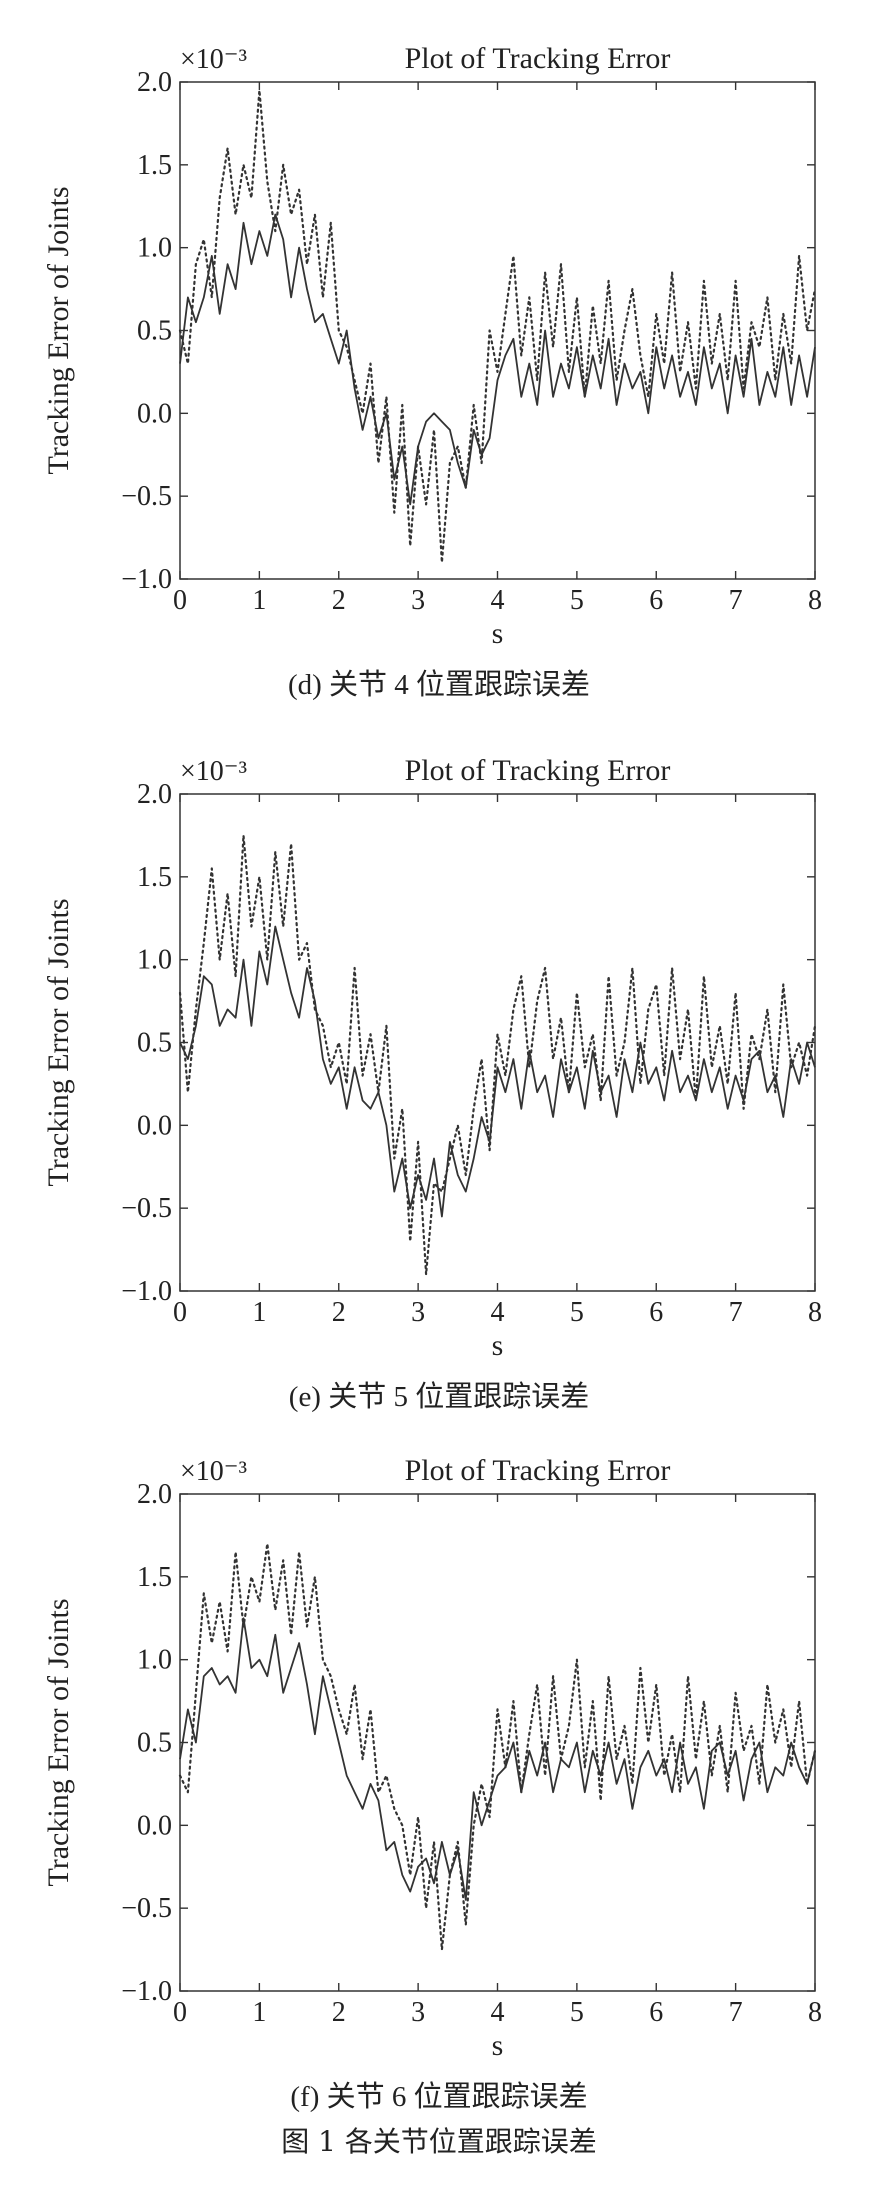 The image size is (878, 2191). What do you see at coordinates (438, 2096) in the screenshot?
I see `panel-caption: (f) 关节 6 位置跟踪误差` at bounding box center [438, 2096].